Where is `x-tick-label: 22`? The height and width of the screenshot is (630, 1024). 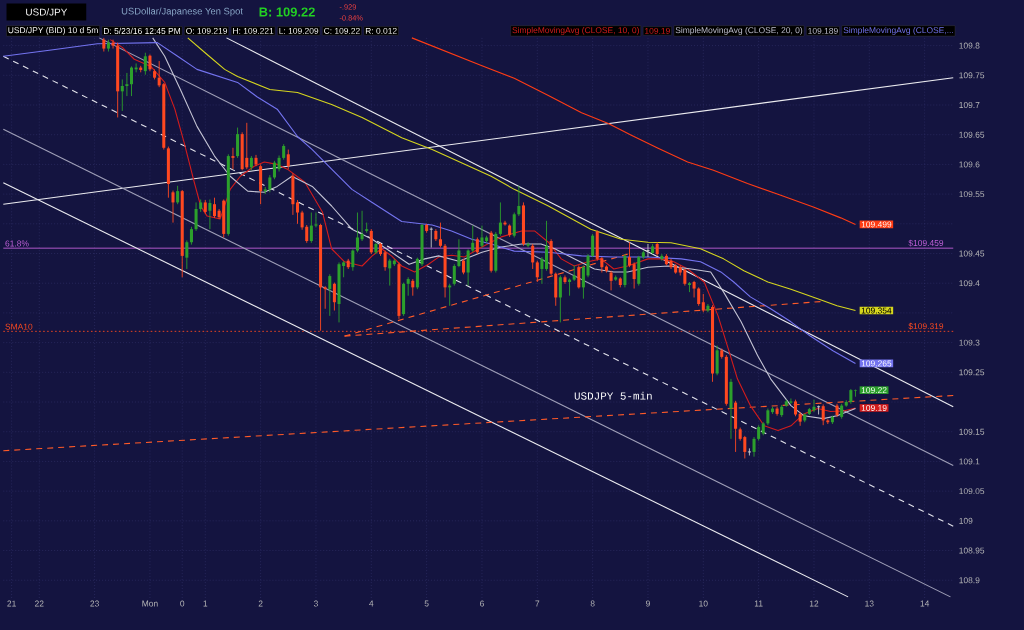
x-tick-label: 22 is located at coordinates (39, 603).